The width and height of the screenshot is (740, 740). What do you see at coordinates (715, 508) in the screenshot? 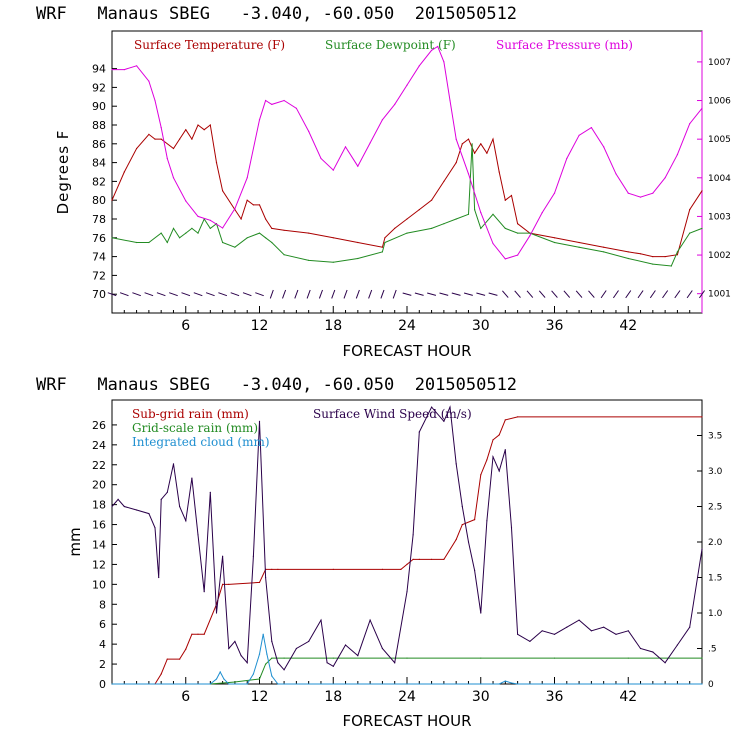
I see `y2-tick-label: 2.5` at bounding box center [715, 508].